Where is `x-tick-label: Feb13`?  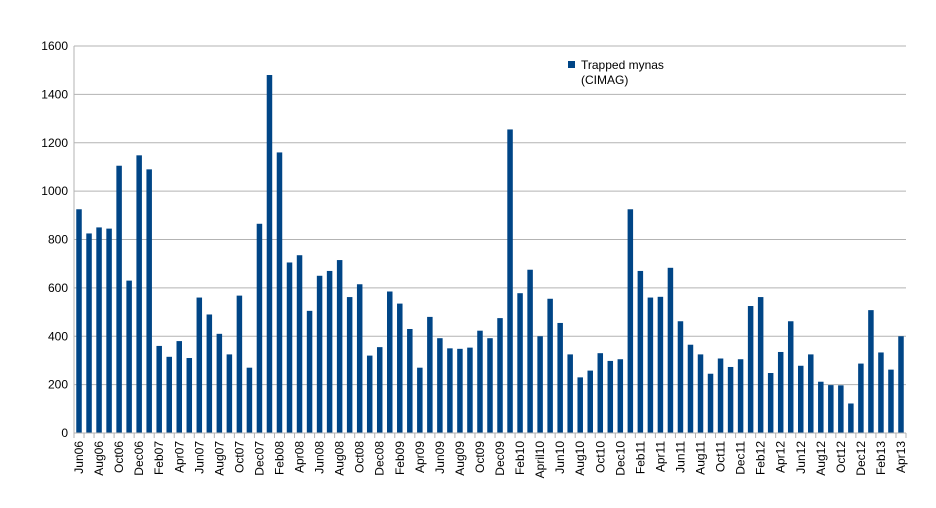
x-tick-label: Feb13 is located at coordinates (881, 458).